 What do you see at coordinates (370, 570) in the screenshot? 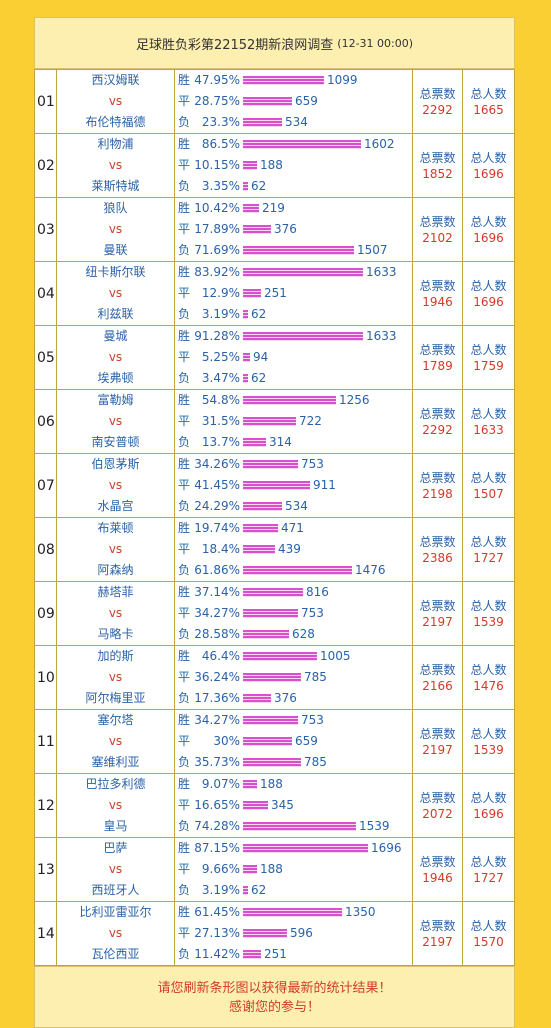
I see `lose-votes: 1476` at bounding box center [370, 570].